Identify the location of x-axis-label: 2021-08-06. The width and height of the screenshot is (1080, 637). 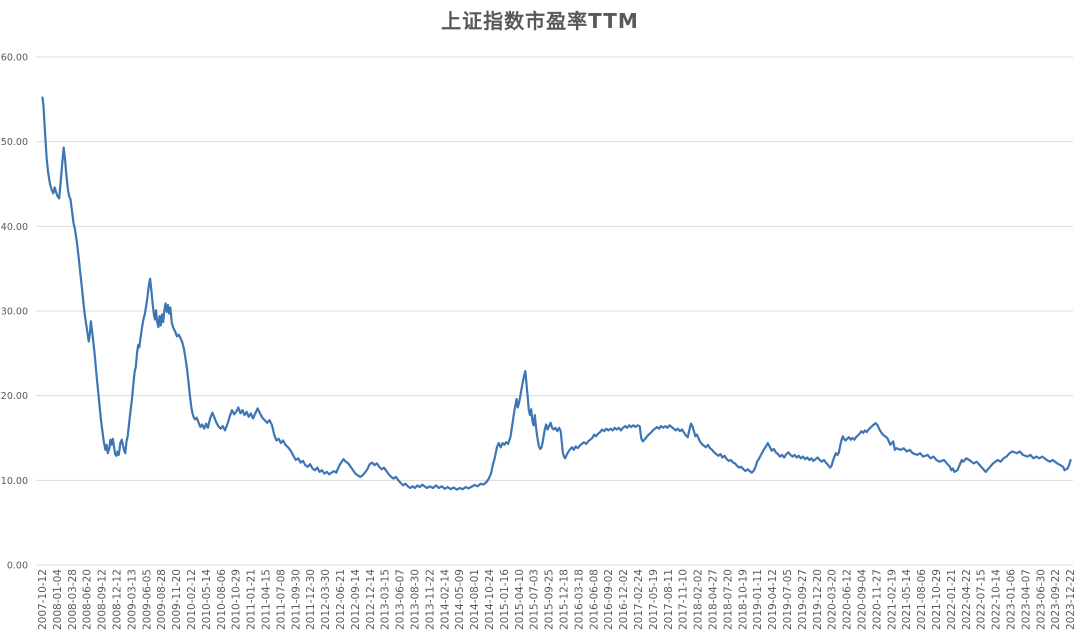
(922, 599).